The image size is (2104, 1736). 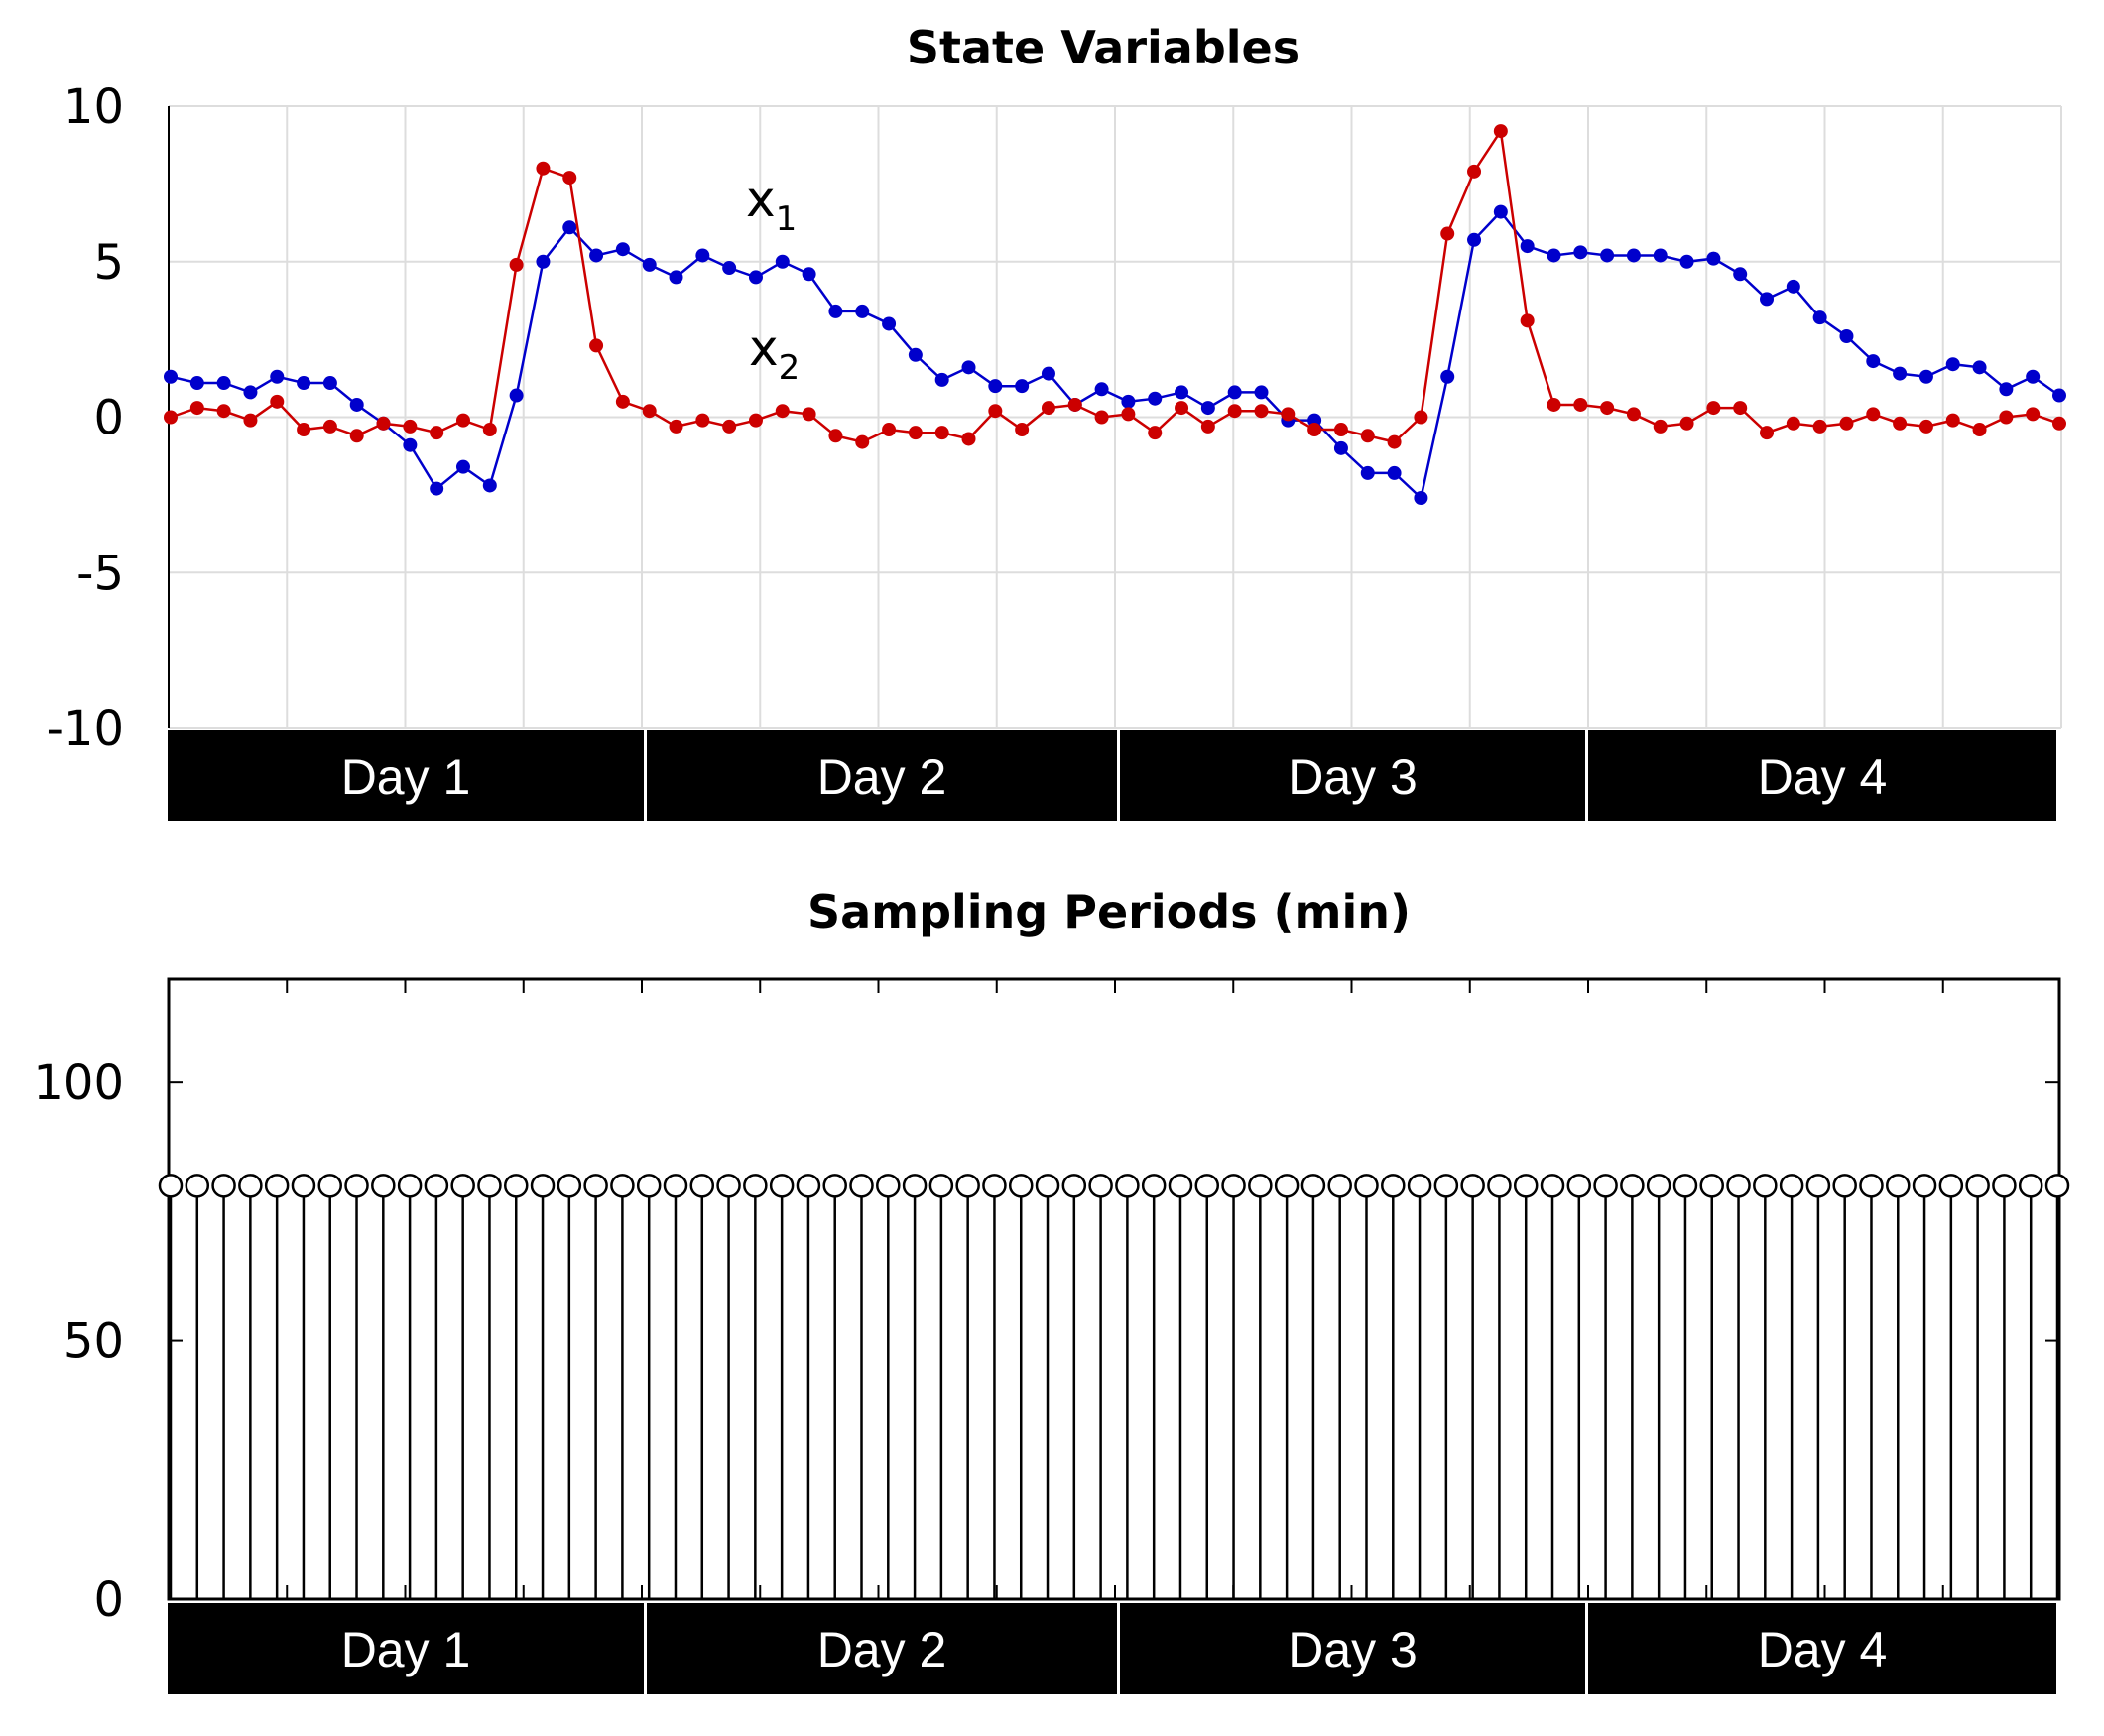 What do you see at coordinates (108, 263) in the screenshot?
I see `top-y-tick-label: 5` at bounding box center [108, 263].